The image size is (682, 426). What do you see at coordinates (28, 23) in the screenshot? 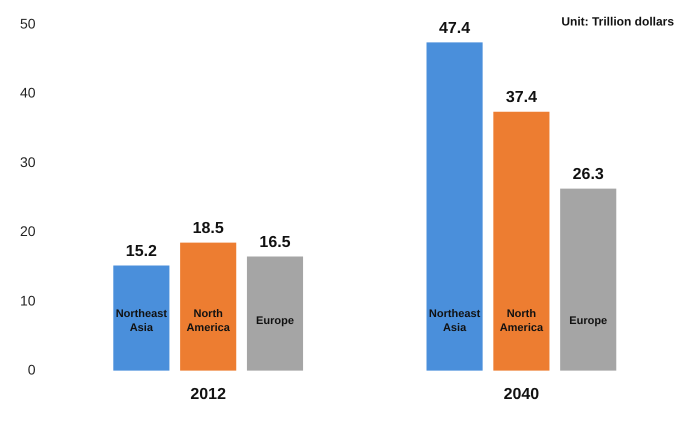
I see `y-tick-label: 50` at bounding box center [28, 23].